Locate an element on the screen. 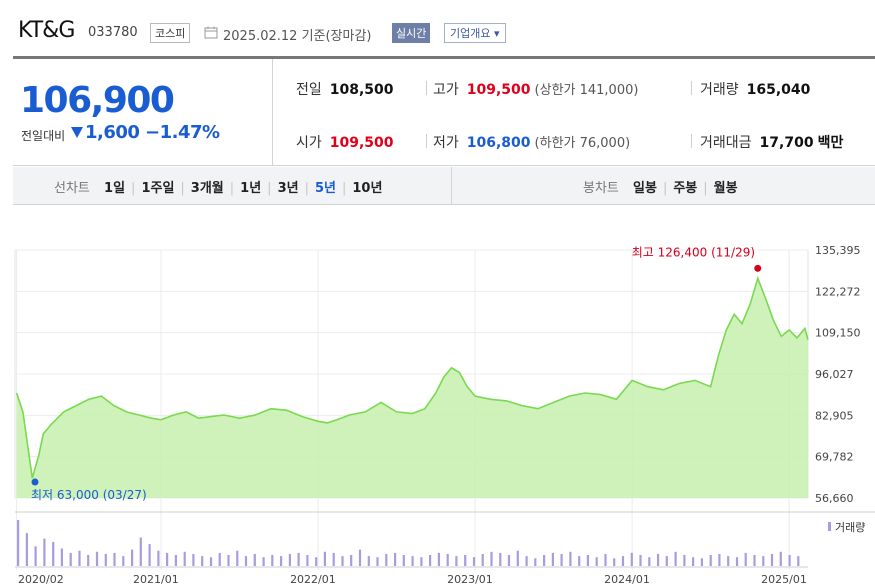 The height and width of the screenshot is (586, 875). low-marker is located at coordinates (35, 482).